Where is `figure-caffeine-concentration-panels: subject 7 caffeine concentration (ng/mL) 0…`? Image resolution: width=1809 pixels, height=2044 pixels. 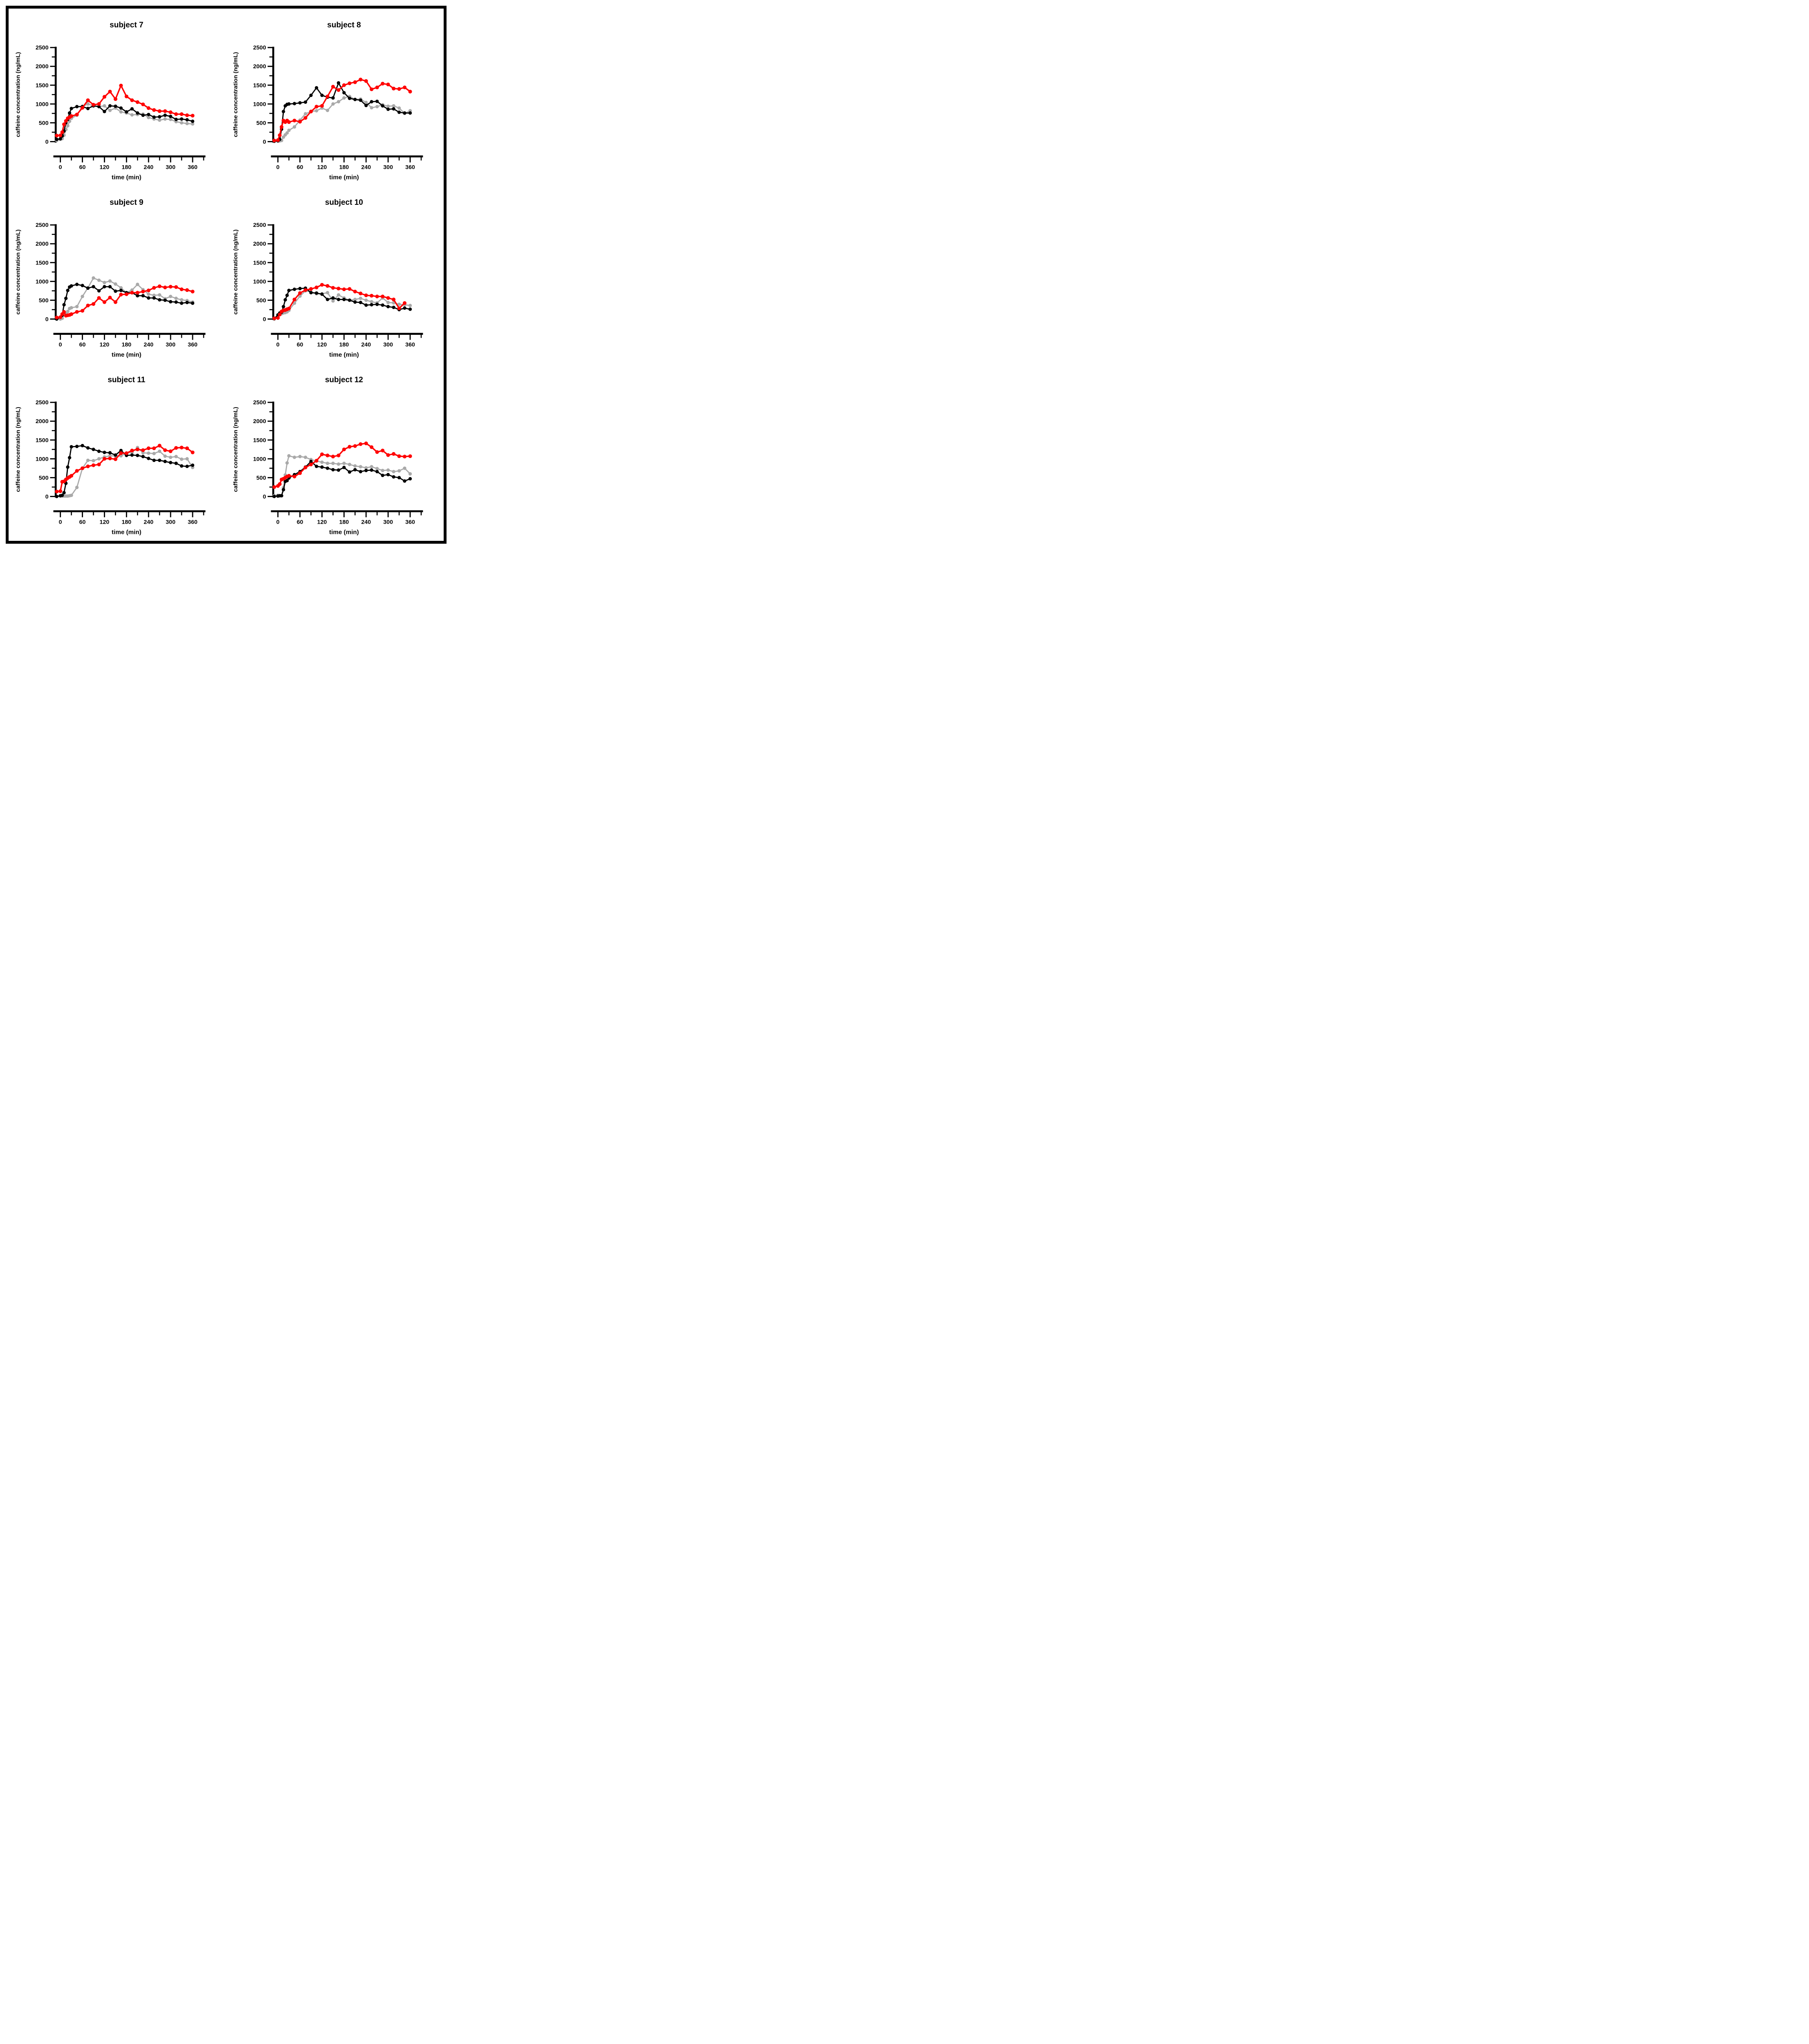
figure-caffeine-concentration-panels: subject 7 caffeine concentration (ng/mL) 0… is located at coordinates (226, 275).